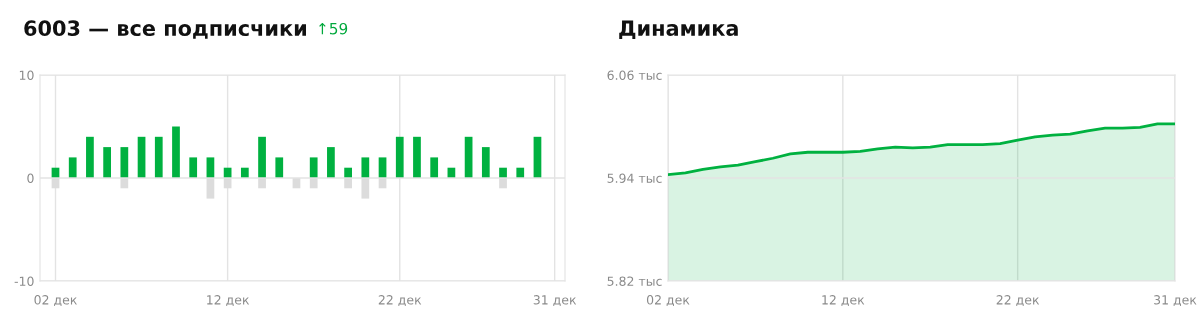  Describe the element at coordinates (634, 281) in the screenshot. I see `y-tick-label: 5.82 тыс` at that location.